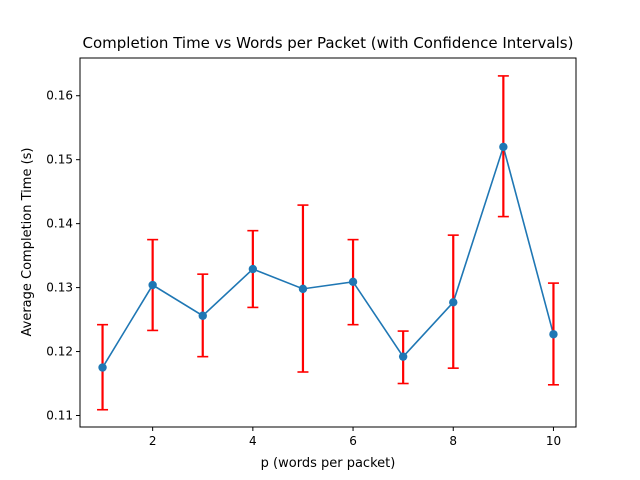 This screenshot has height=480, width=640. What do you see at coordinates (253, 441) in the screenshot?
I see `x-tick-label: 4` at bounding box center [253, 441].